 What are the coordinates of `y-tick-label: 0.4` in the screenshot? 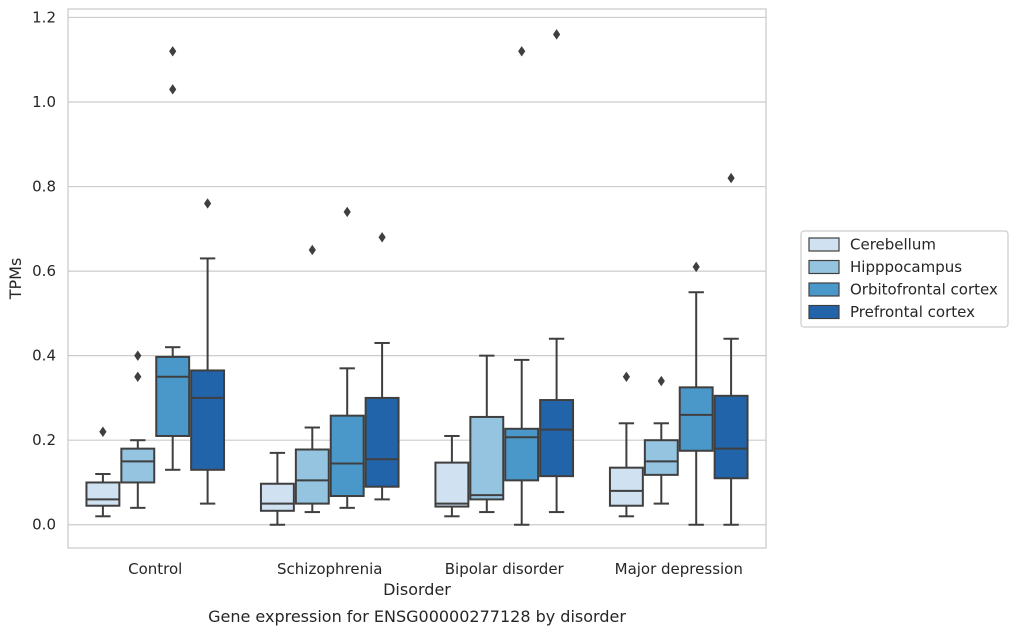 It's located at (44, 356).